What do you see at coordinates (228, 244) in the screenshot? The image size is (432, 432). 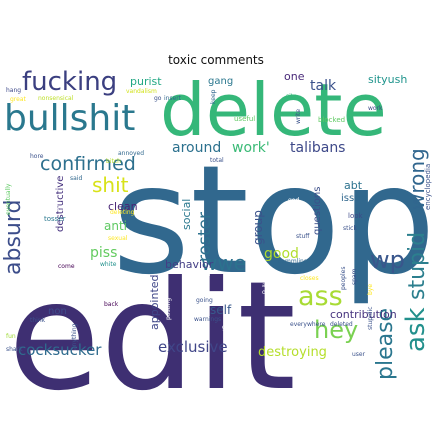 I see `word-choice: choice` at bounding box center [228, 244].